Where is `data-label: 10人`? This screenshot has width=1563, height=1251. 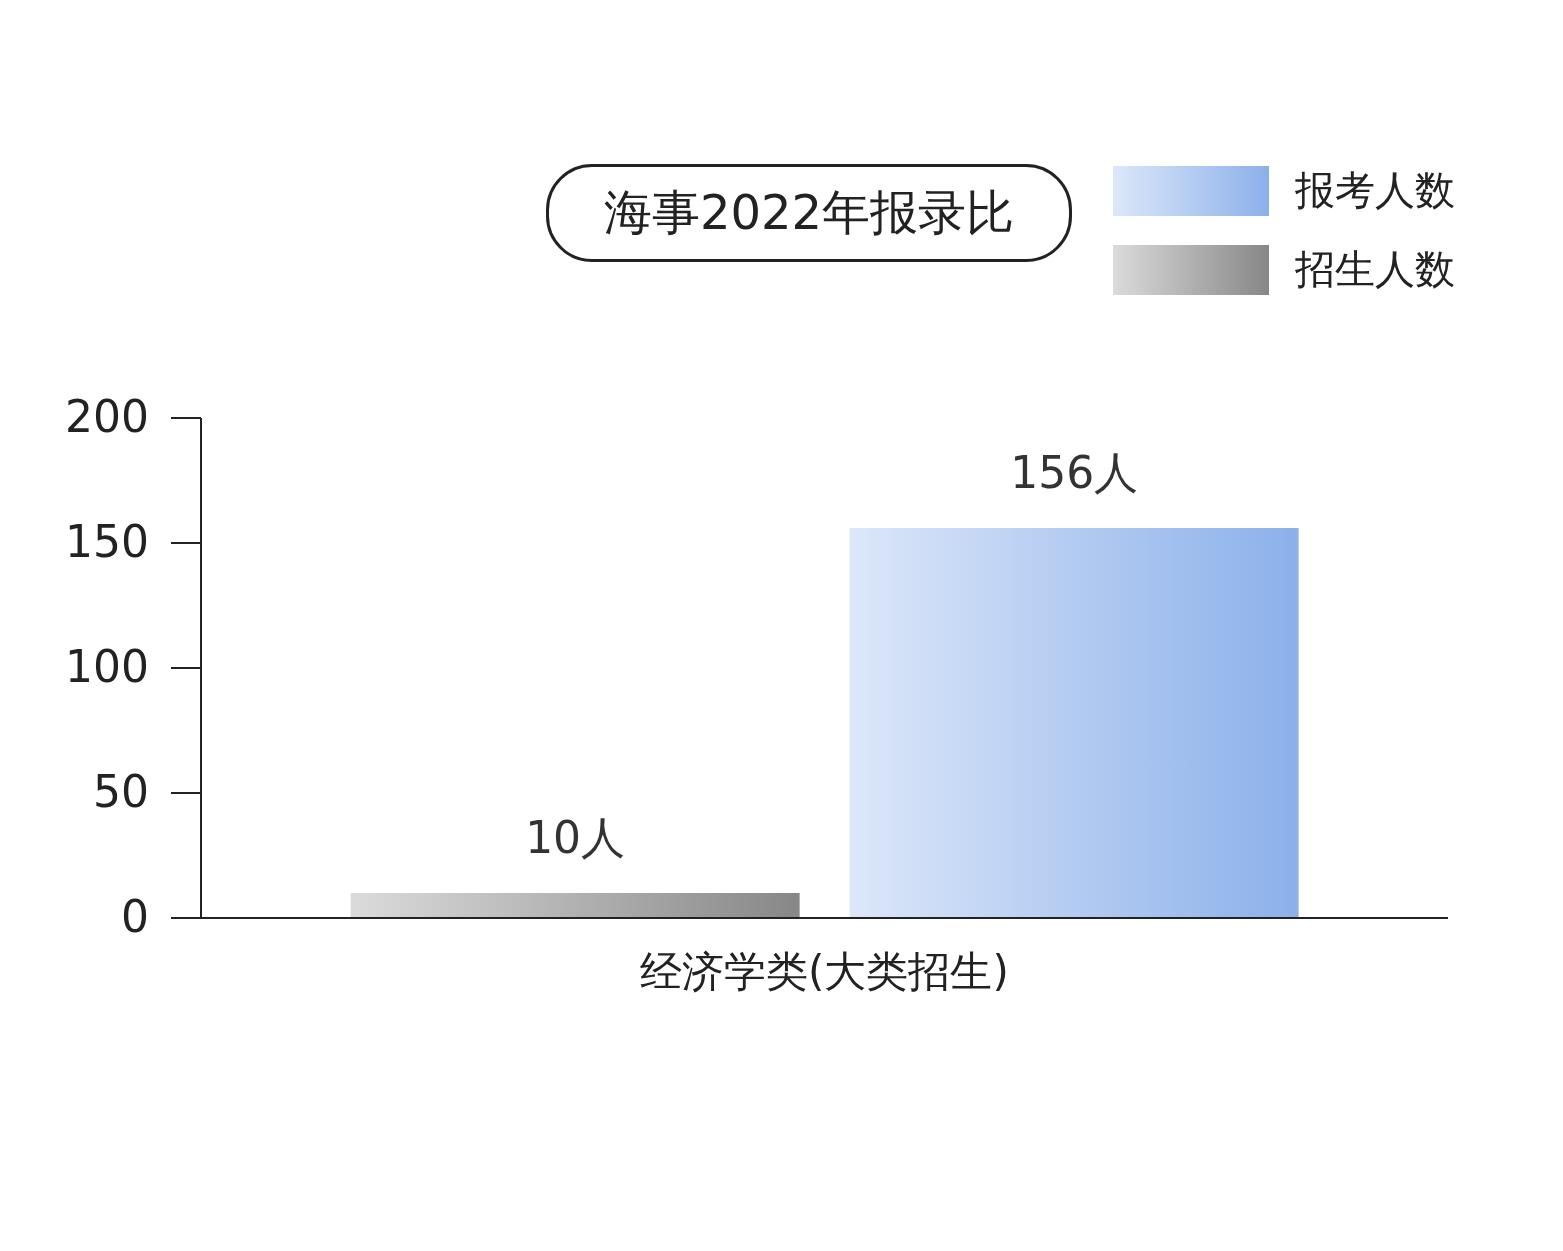
data-label: 10人 is located at coordinates (575, 837).